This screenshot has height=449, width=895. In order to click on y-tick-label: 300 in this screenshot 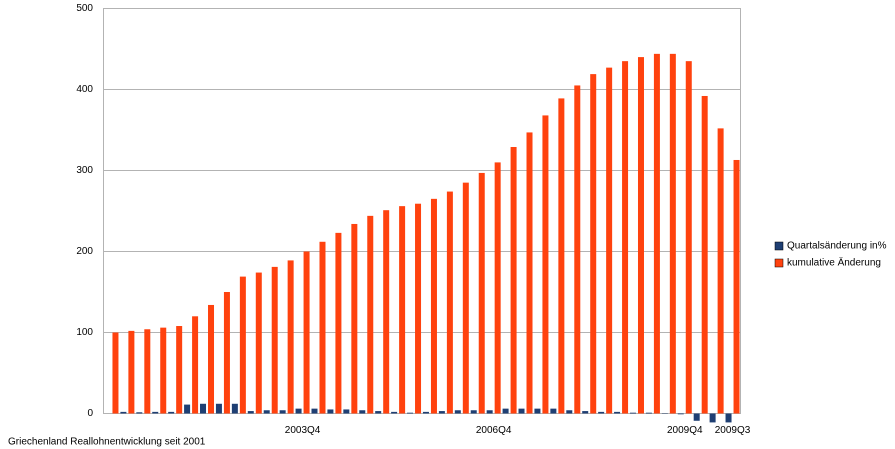, I will do `click(84, 170)`.